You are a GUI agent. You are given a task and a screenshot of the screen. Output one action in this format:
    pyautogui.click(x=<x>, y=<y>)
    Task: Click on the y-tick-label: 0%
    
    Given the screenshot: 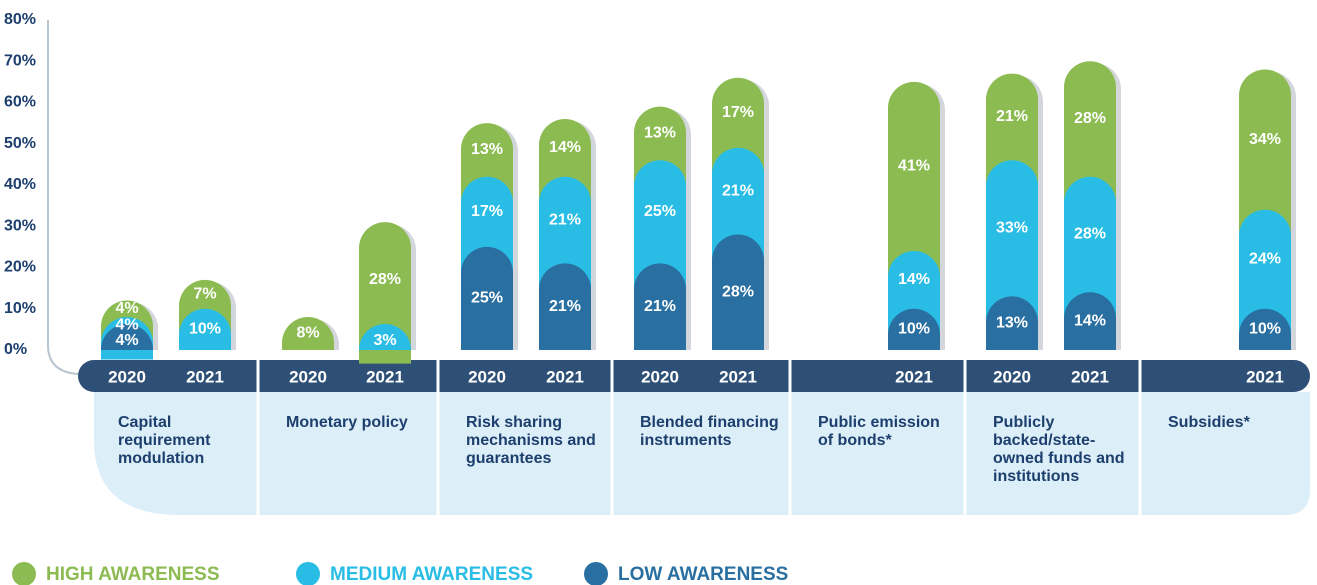 What is the action you would take?
    pyautogui.click(x=15, y=349)
    